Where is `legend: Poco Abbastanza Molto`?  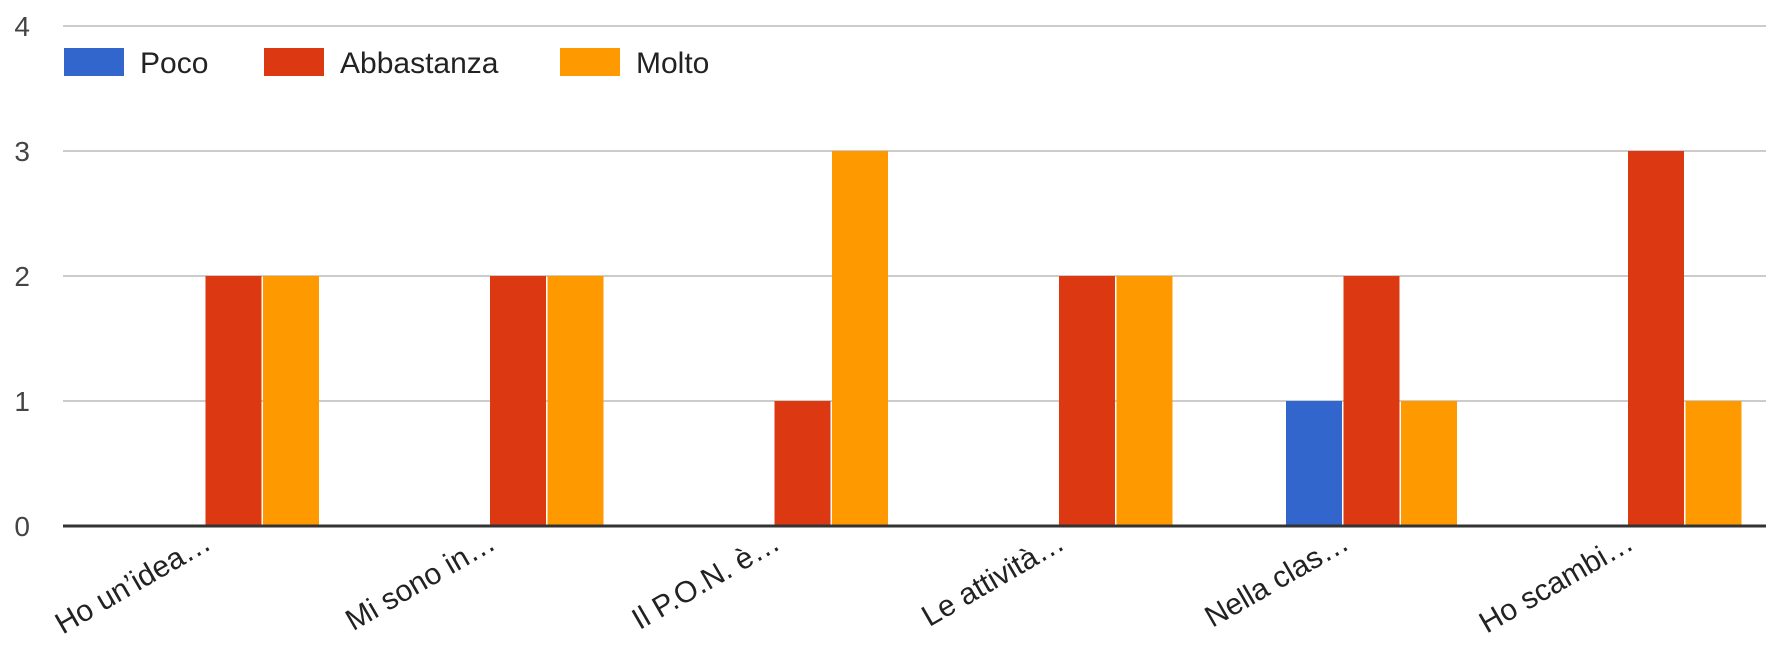
legend: Poco Abbastanza Molto is located at coordinates (386, 63).